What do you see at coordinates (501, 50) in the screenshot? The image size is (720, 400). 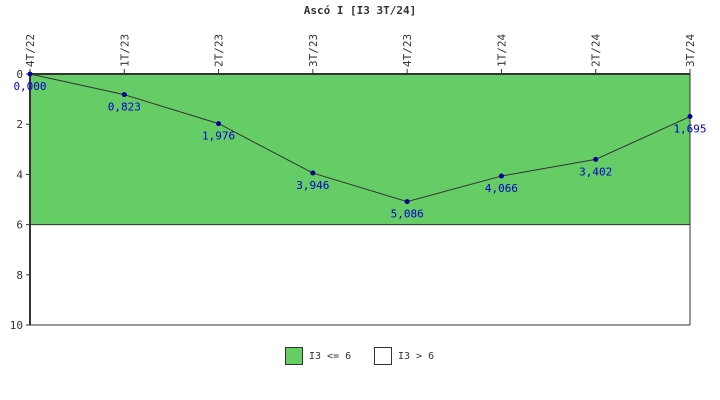 I see `x-tick-label: 1T/24` at bounding box center [501, 50].